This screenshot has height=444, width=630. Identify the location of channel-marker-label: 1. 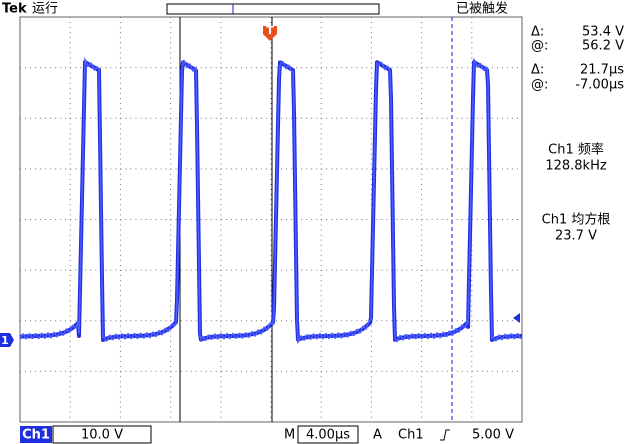
(5, 340).